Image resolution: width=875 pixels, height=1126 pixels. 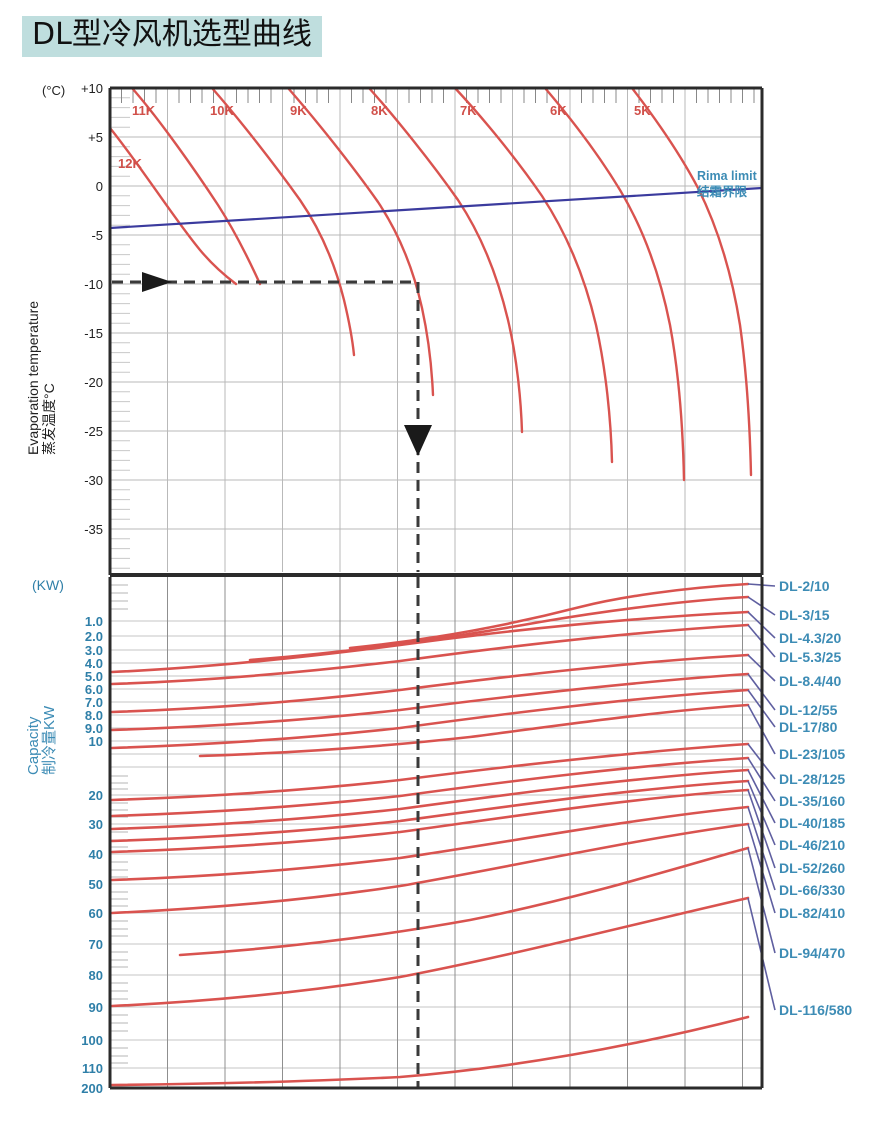 I want to click on capacity-curve-DL-8.4-40, so click(x=430, y=683).